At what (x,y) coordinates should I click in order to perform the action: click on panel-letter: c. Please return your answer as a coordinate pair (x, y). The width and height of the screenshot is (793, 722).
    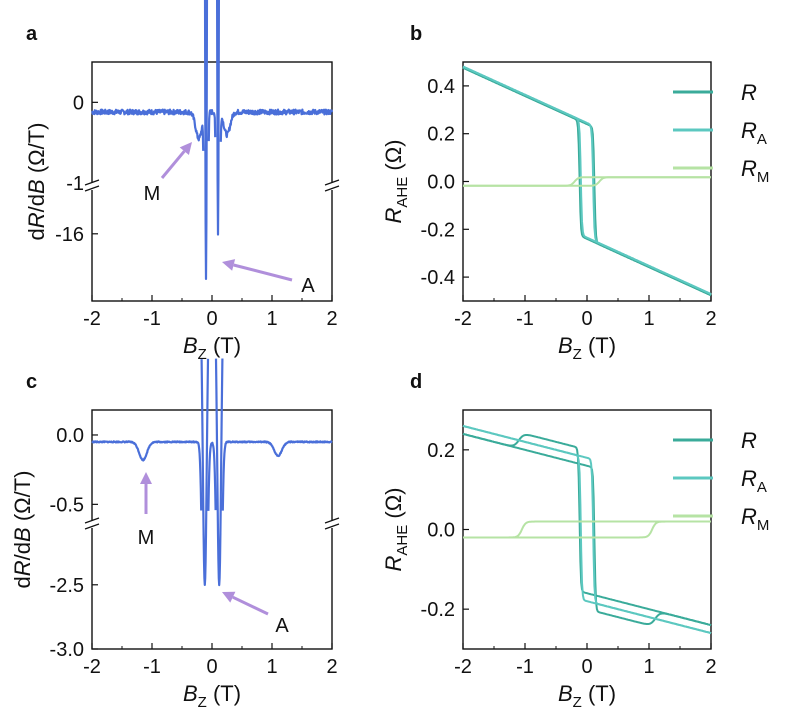
    Looking at the image, I should click on (31, 382).